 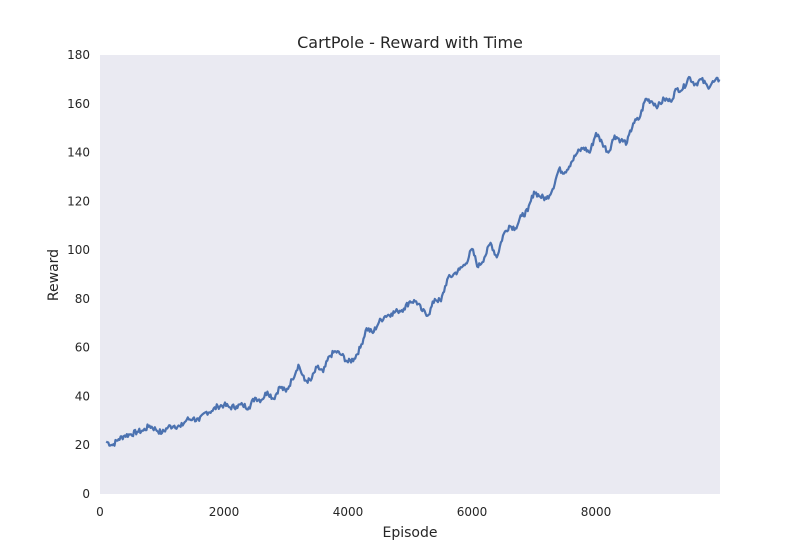 I want to click on y-tick-label: 40, so click(x=82, y=396).